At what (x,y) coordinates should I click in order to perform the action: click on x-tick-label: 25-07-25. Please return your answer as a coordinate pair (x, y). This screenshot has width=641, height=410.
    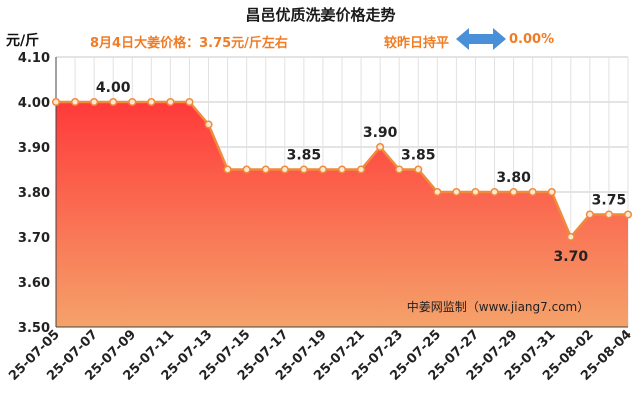
    Looking at the image, I should click on (416, 355).